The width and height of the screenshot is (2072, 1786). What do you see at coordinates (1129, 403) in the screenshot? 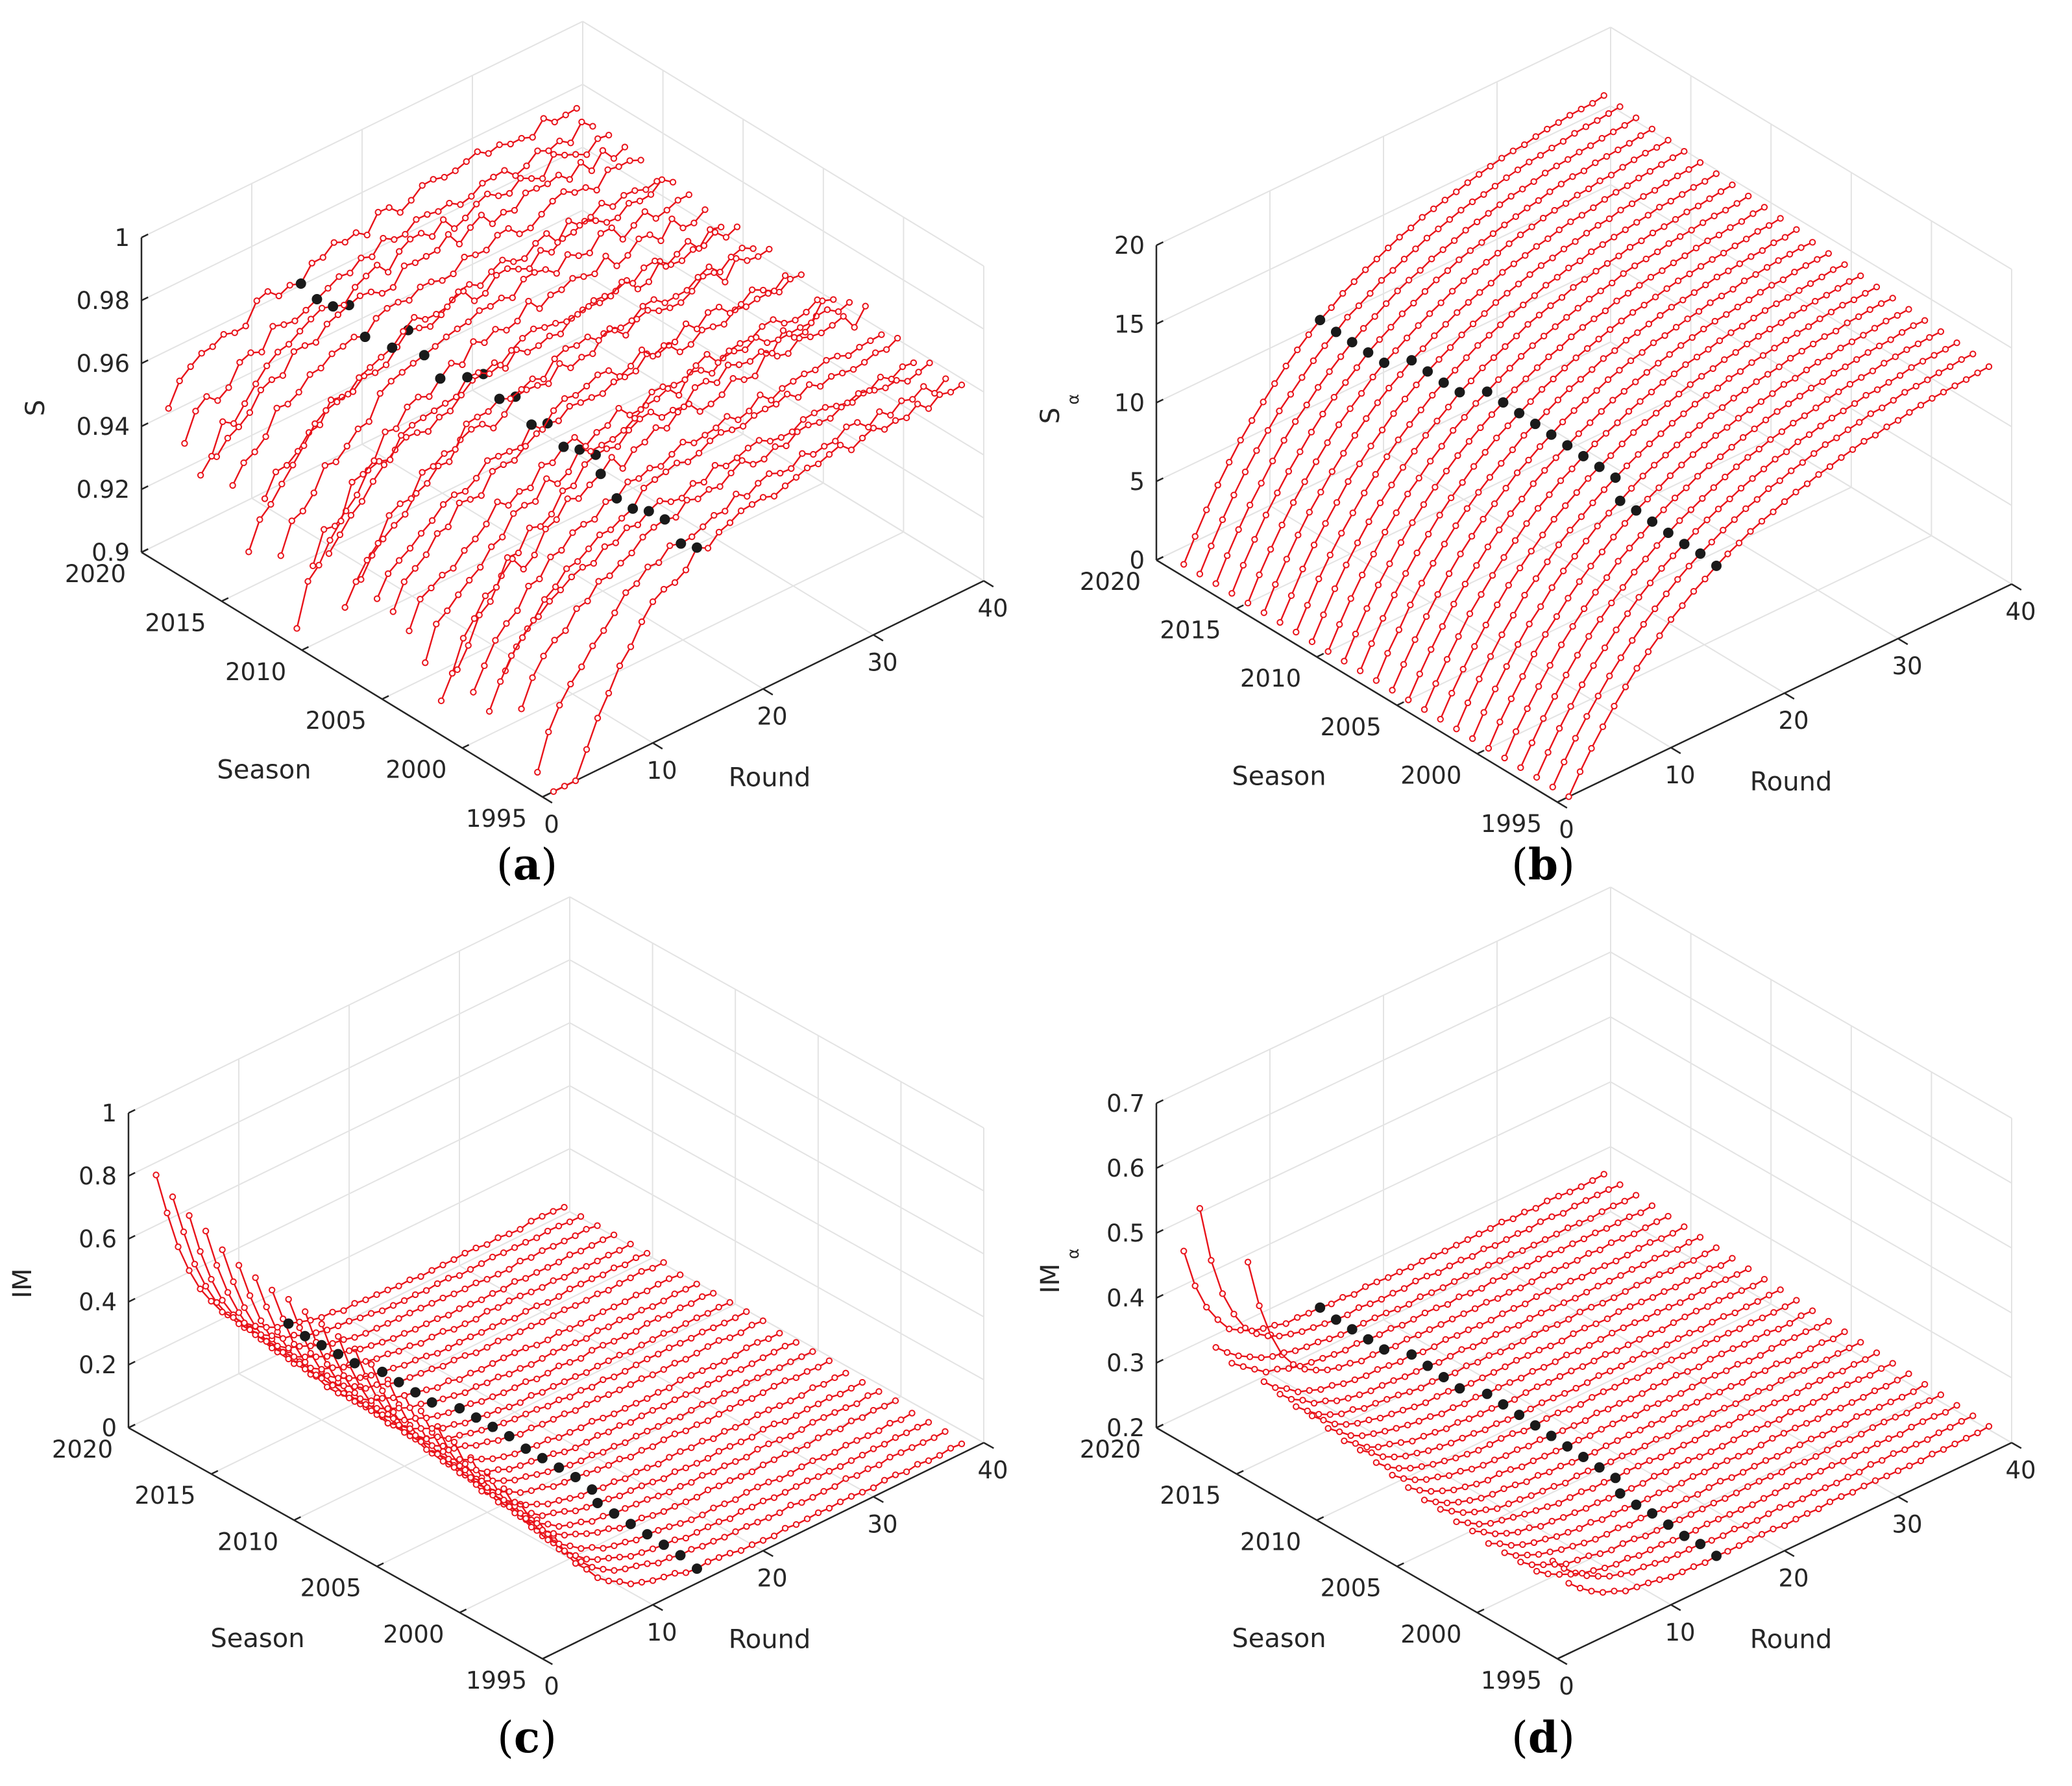
I see `z-tick-label: 10` at bounding box center [1129, 403].